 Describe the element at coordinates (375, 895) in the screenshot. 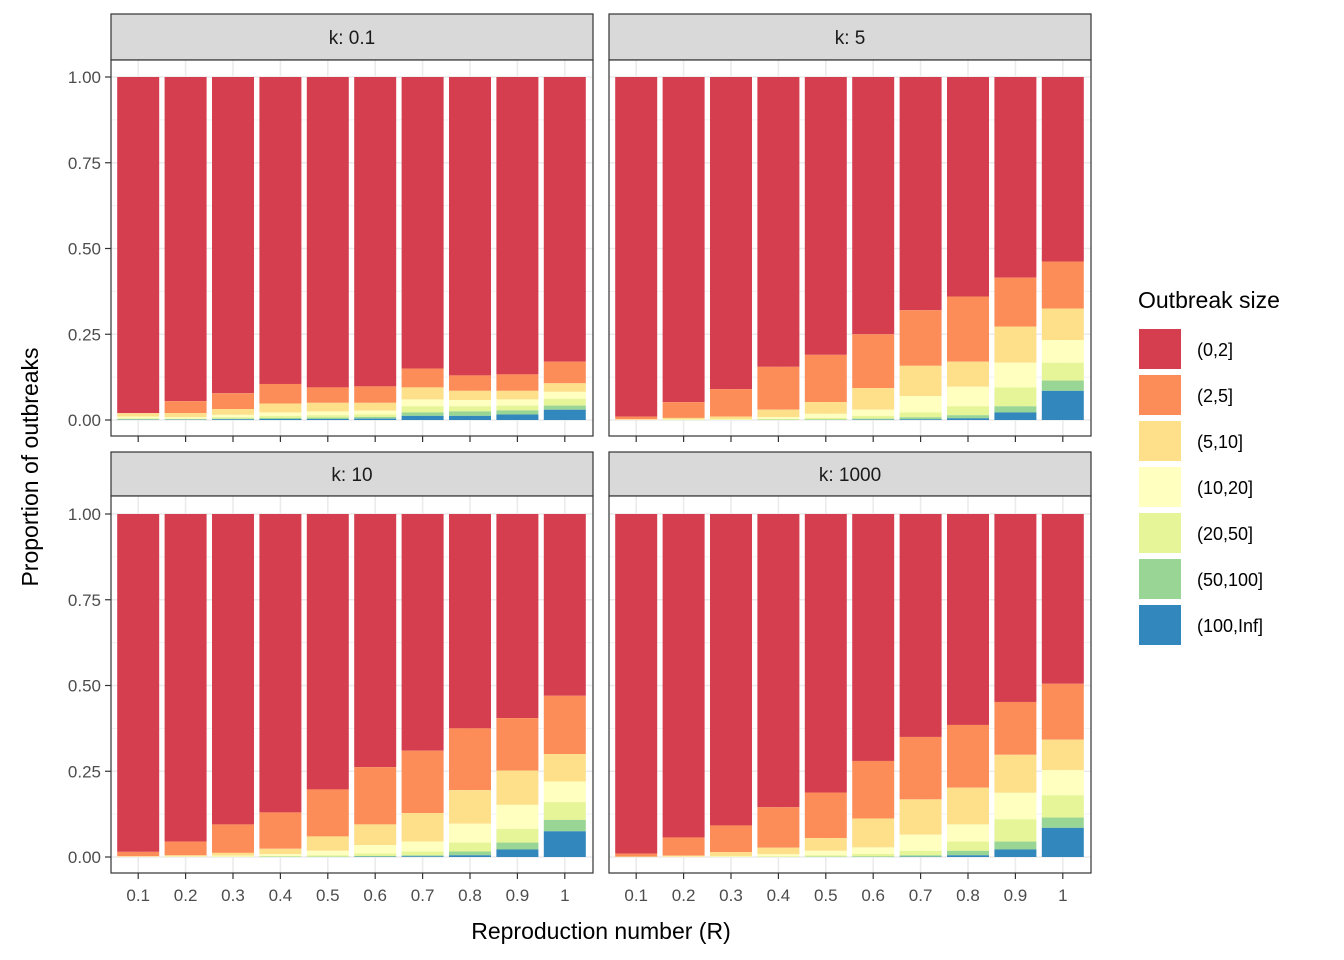

I see `x-tick-label: 0.6` at that location.